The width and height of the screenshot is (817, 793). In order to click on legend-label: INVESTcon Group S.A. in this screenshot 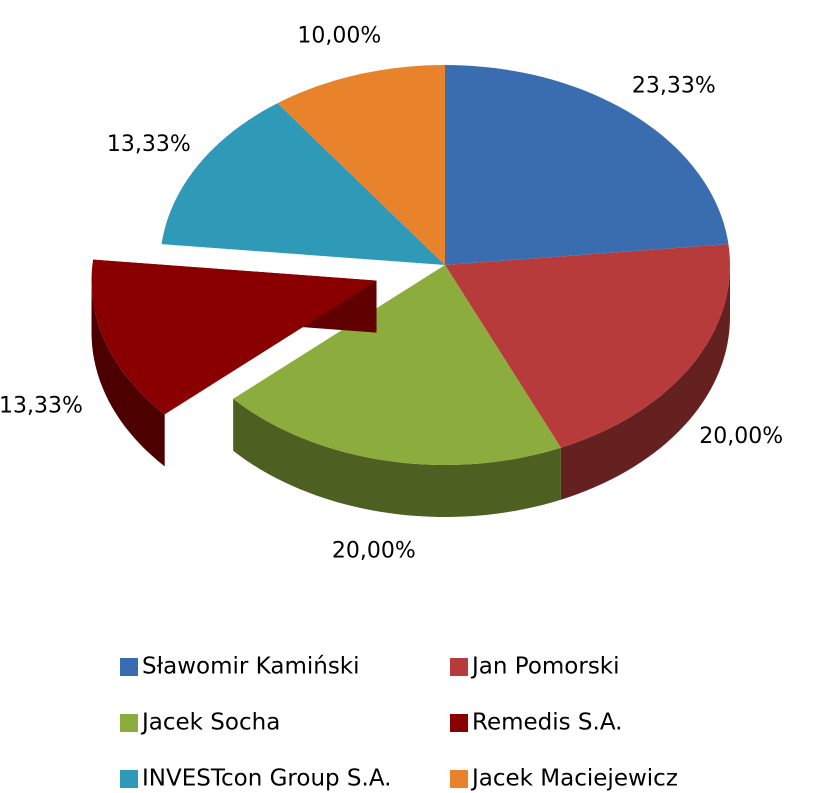, I will do `click(267, 779)`.